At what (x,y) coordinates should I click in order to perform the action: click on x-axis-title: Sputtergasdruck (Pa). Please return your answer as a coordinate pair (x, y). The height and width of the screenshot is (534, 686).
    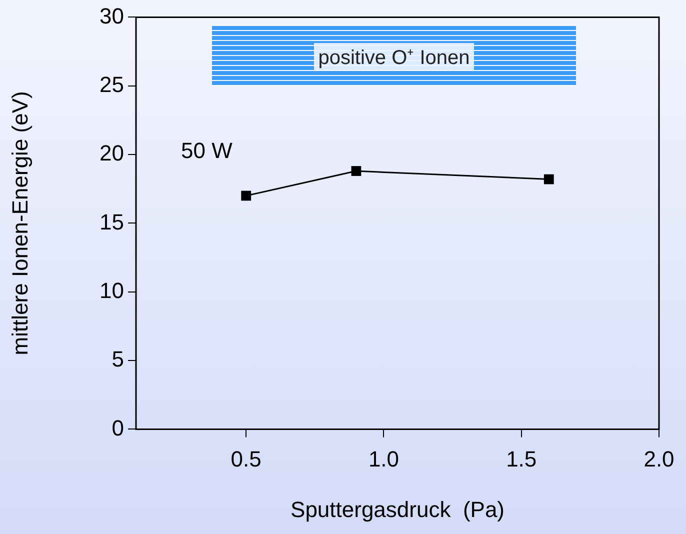
    Looking at the image, I should click on (397, 509).